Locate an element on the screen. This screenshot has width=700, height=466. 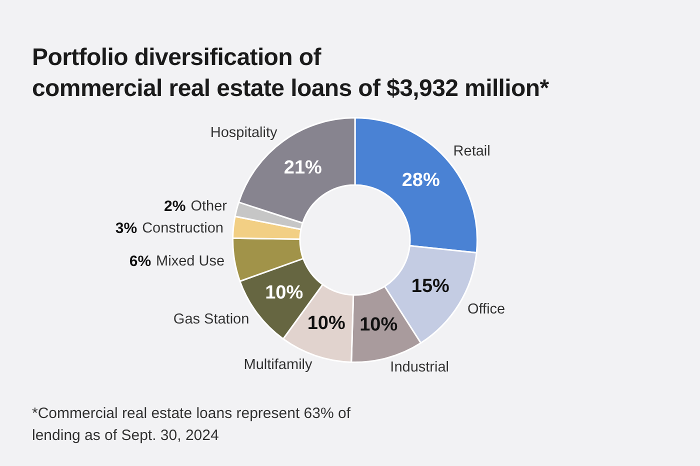
data-label: 2% is located at coordinates (175, 206).